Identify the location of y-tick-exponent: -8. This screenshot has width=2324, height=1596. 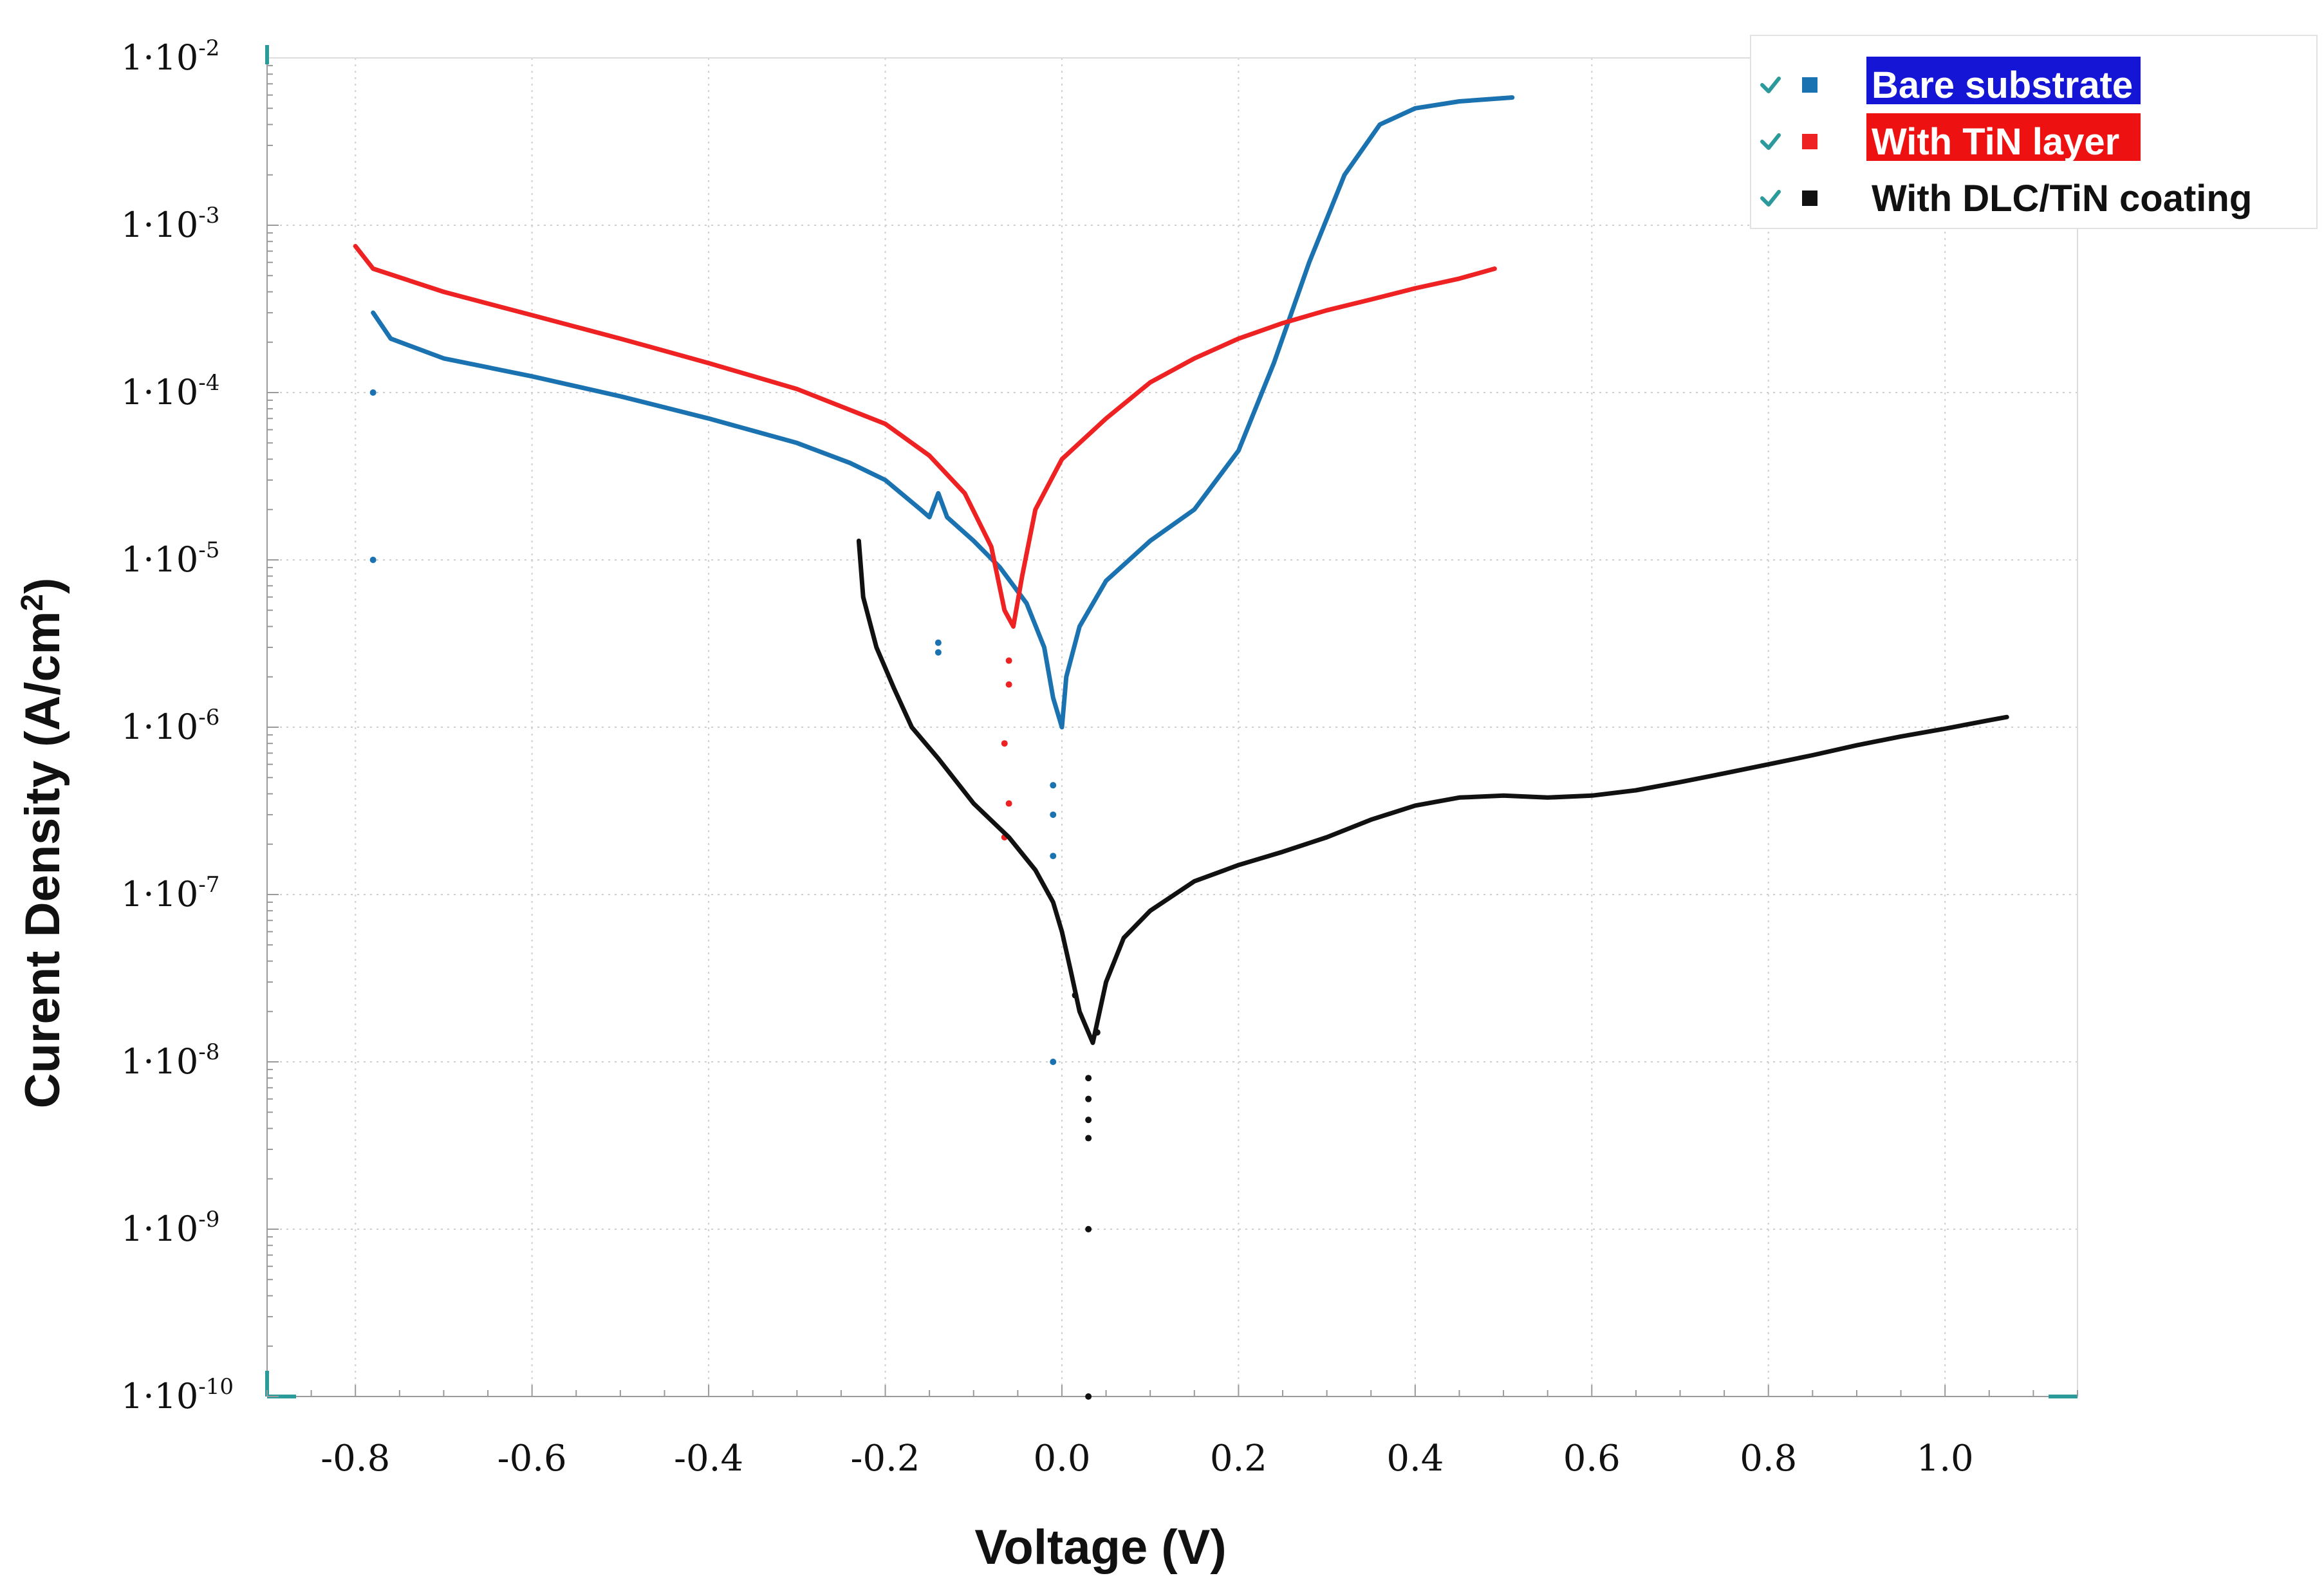
(208, 1052).